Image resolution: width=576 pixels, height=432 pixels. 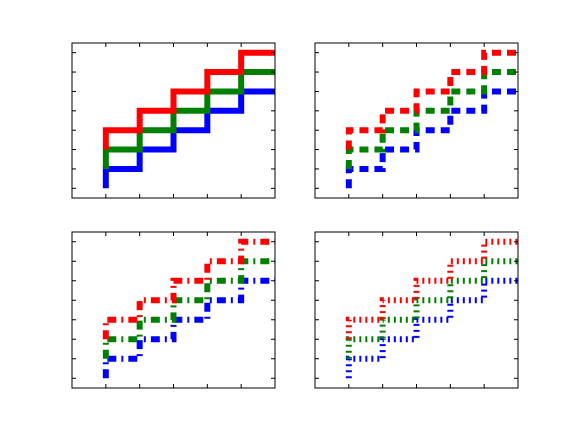 I want to click on axes-1-solid, so click(x=173, y=120).